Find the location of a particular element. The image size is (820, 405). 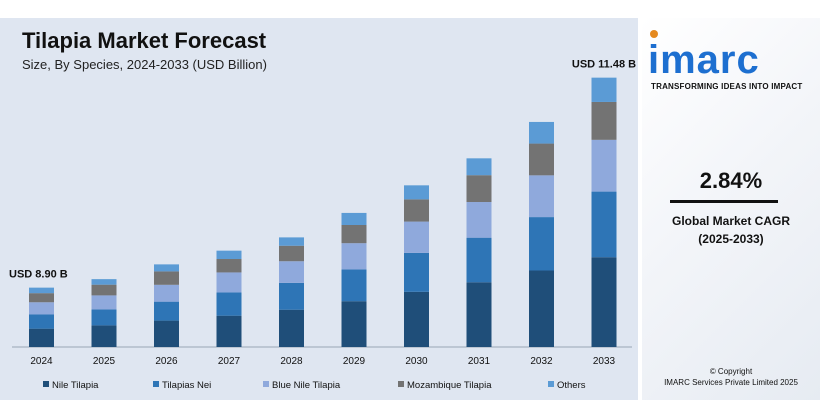

bar-segment-2033-s1 is located at coordinates (604, 224).